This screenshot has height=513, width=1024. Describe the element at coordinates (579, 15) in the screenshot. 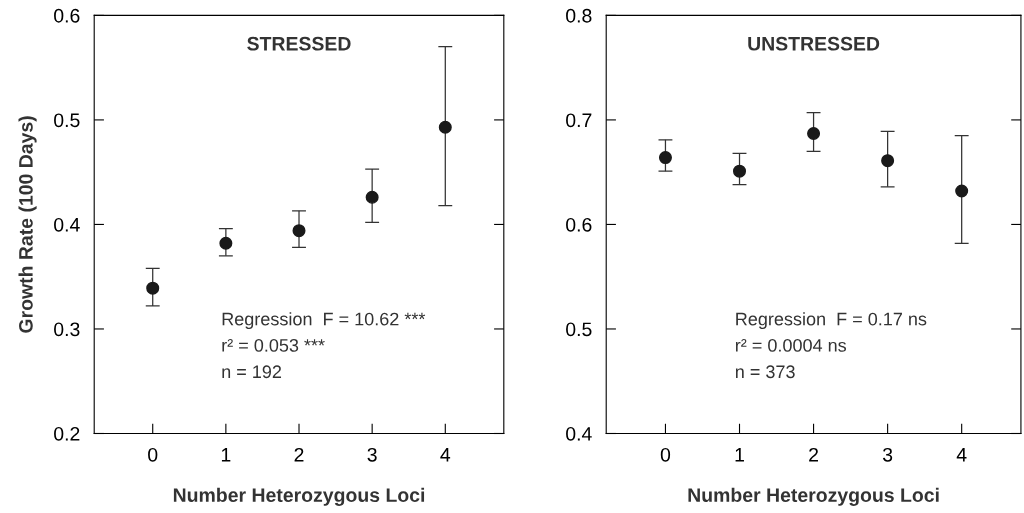

I see `y-tick-label: 0.8` at that location.